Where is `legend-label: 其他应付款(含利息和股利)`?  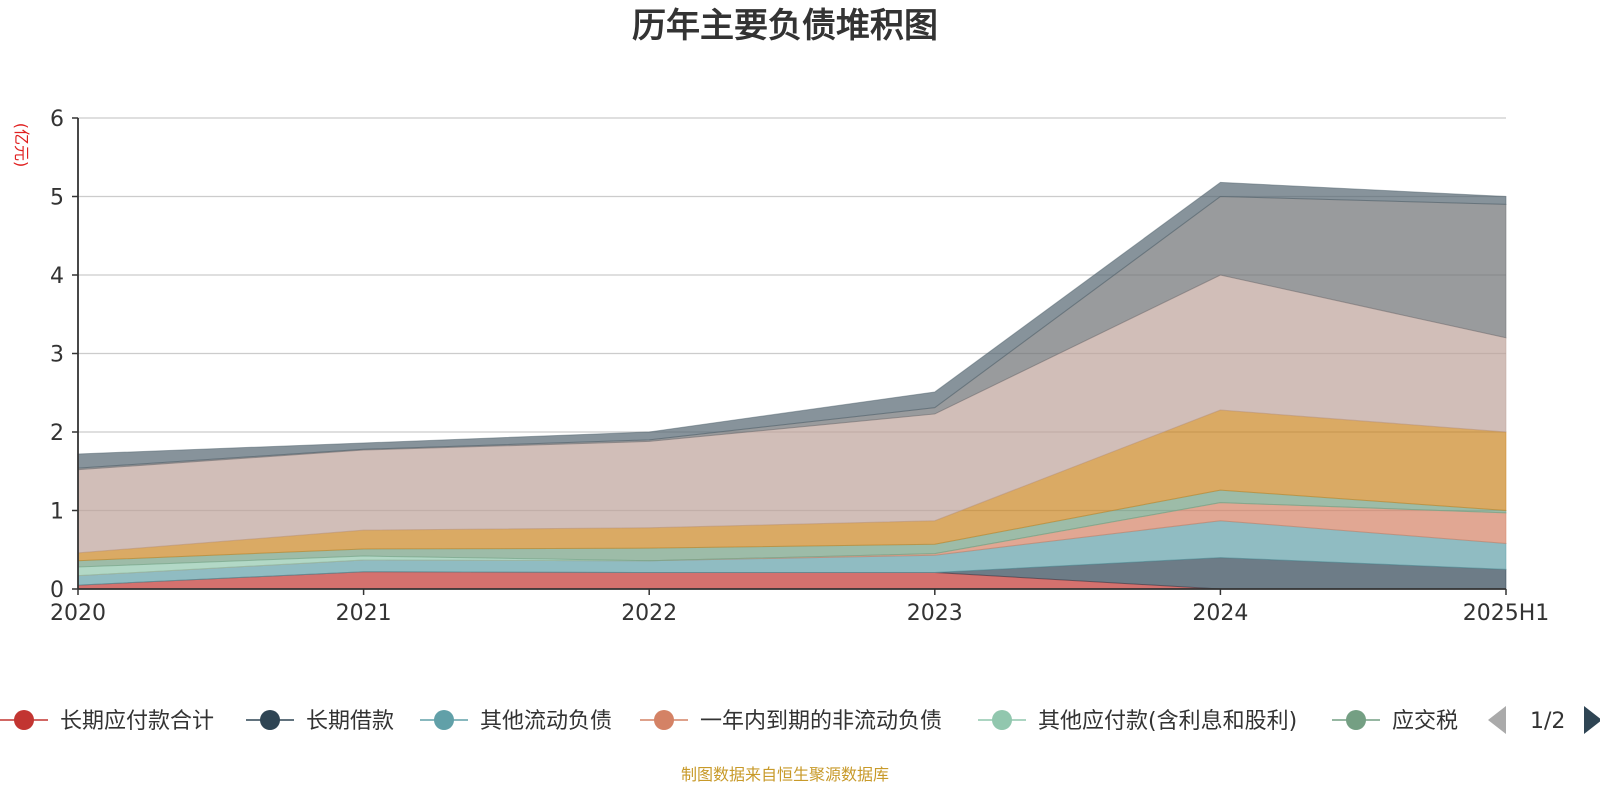 legend-label: 其他应付款(含利息和股利) is located at coordinates (1167, 721).